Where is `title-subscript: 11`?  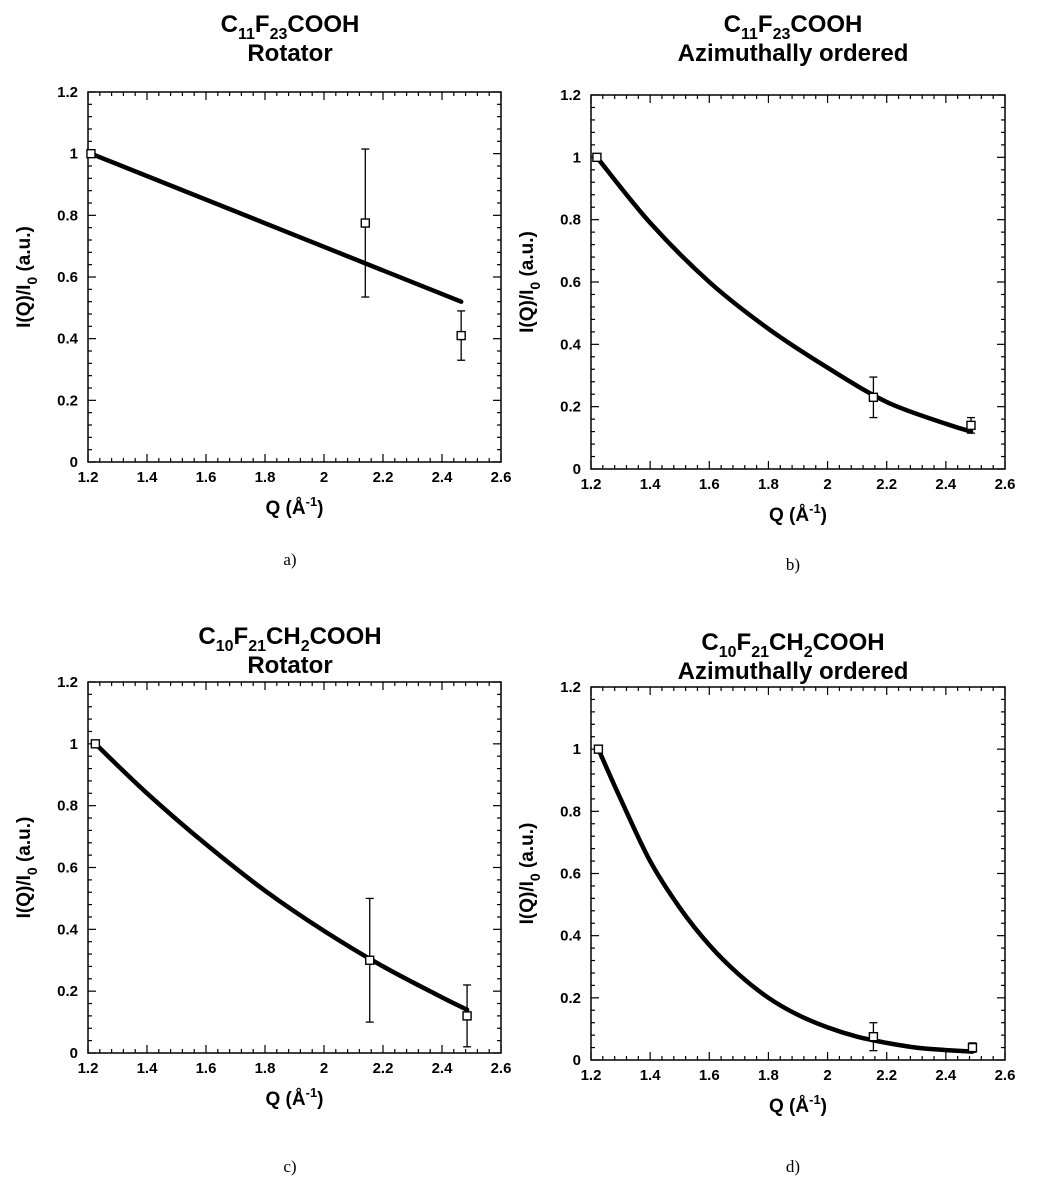 title-subscript: 11 is located at coordinates (246, 34).